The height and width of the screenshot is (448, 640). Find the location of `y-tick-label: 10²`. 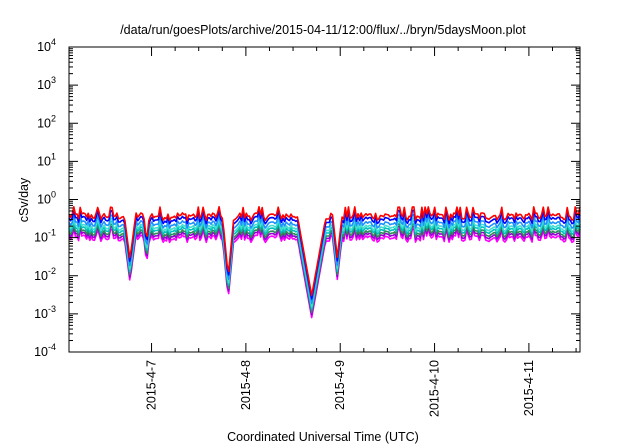

y-tick-label: 10² is located at coordinates (46, 121).